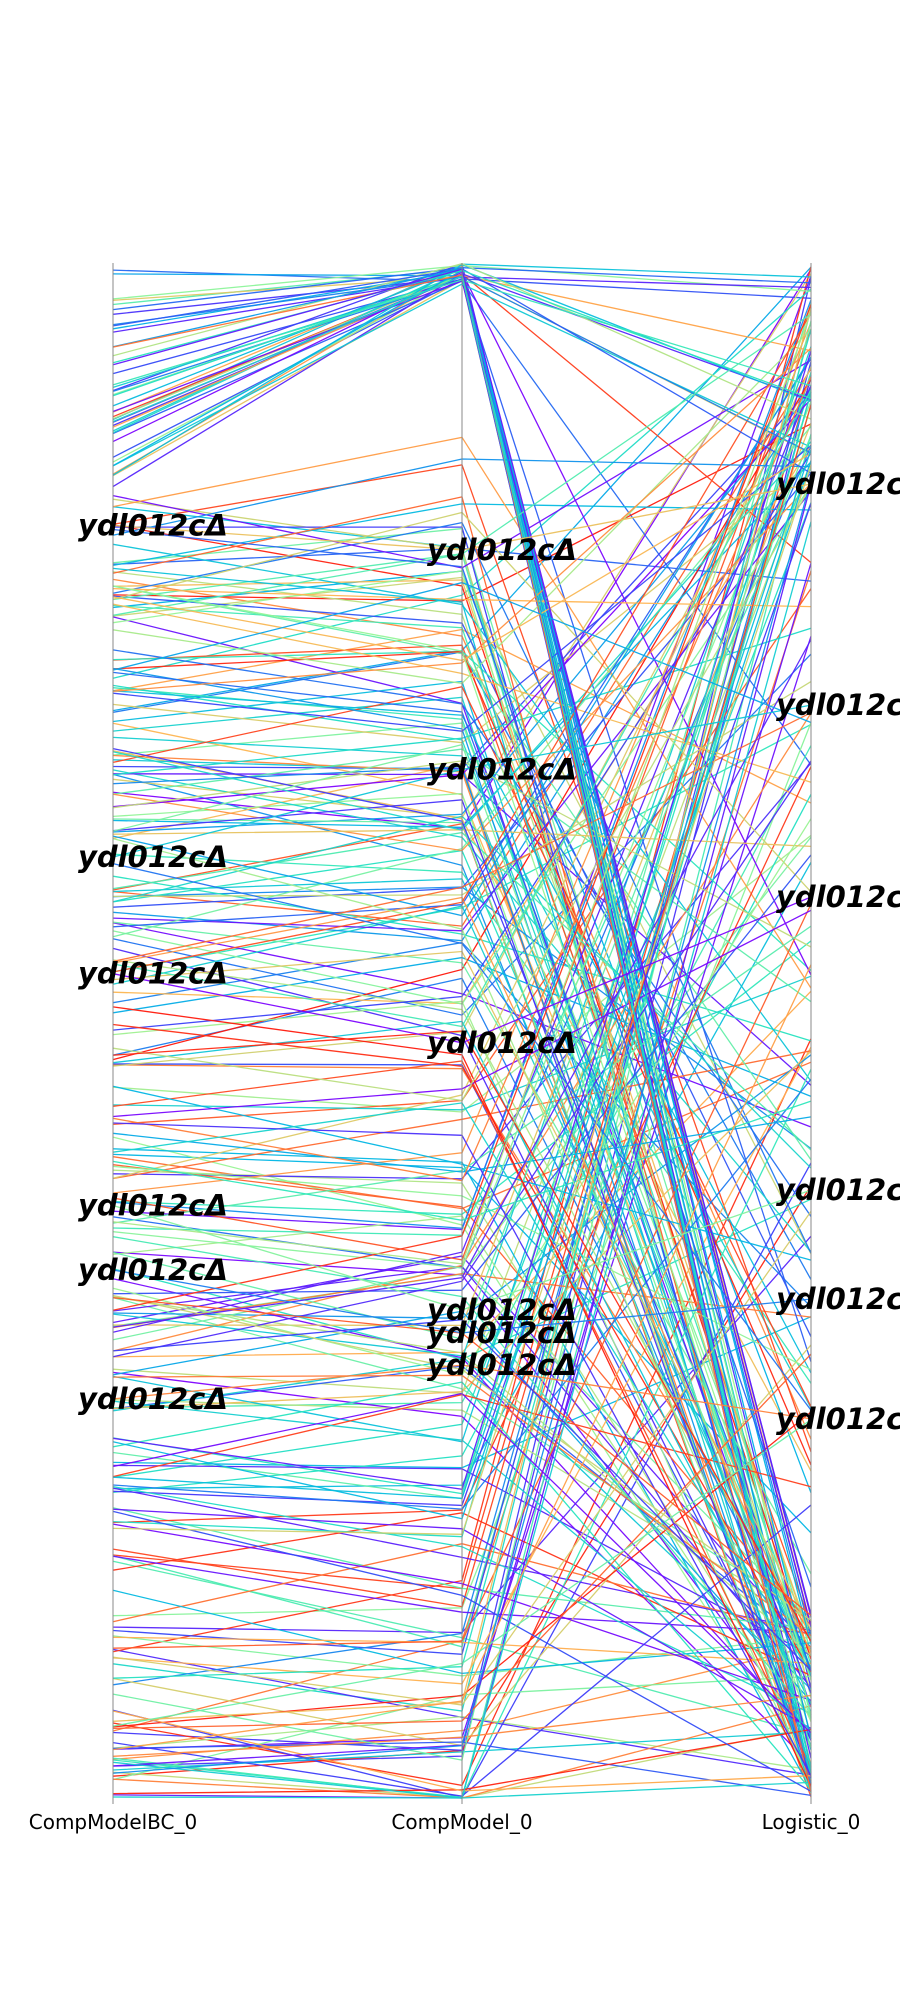 This screenshot has height=2000, width=900. Describe the element at coordinates (113, 1822) in the screenshot. I see `axis-label: CompModelBC_0` at that location.